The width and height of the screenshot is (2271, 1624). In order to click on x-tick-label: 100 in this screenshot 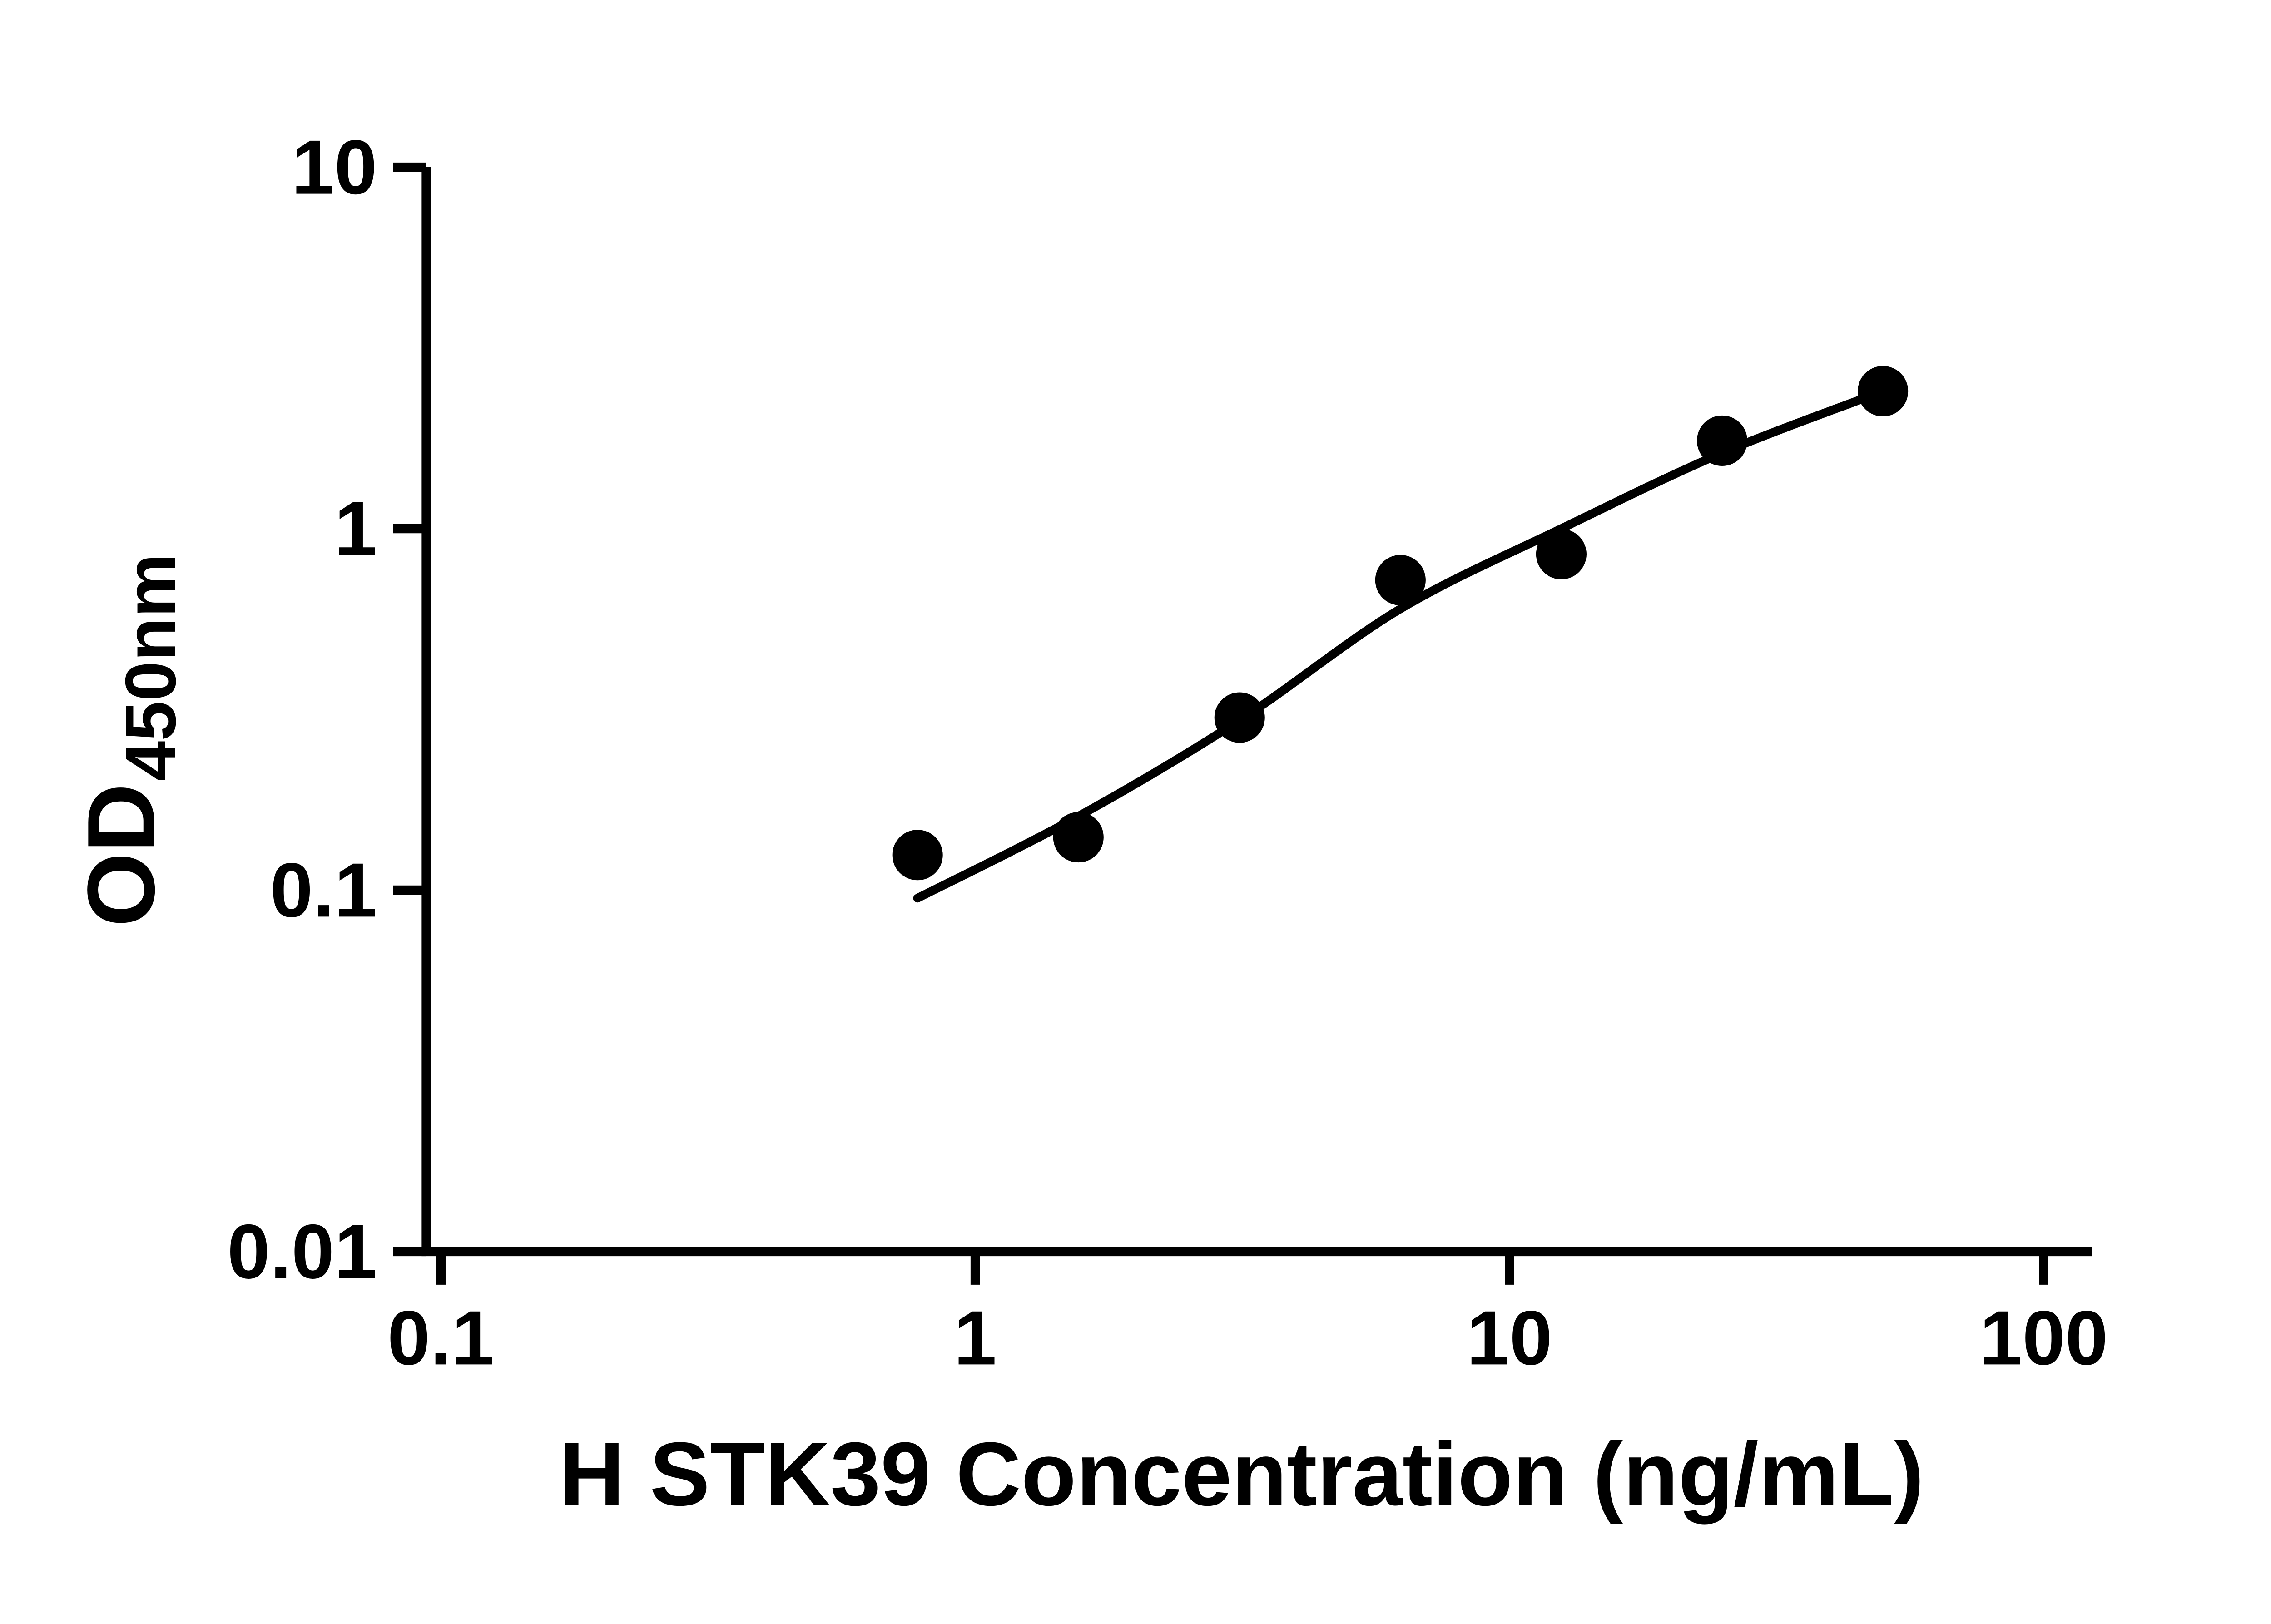, I will do `click(2043, 1337)`.